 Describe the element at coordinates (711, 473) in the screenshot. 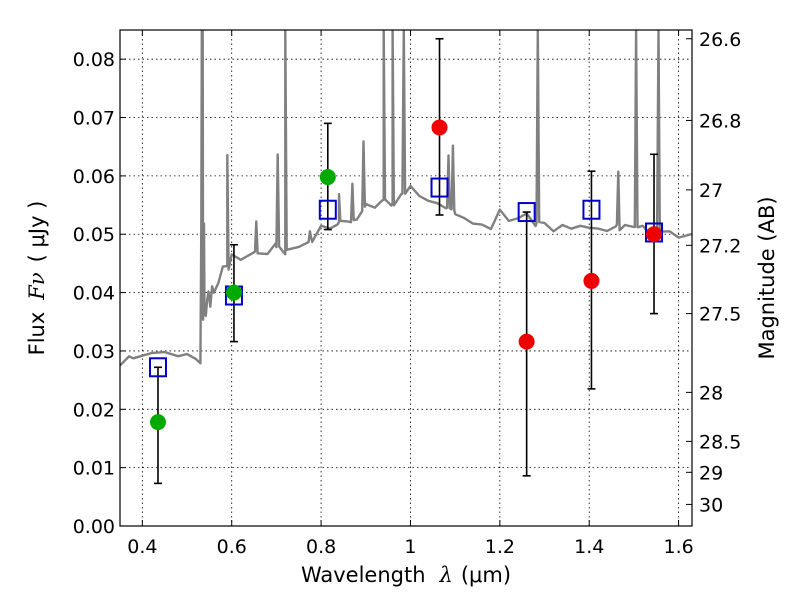

I see `magnitude-tick-label: 29` at that location.